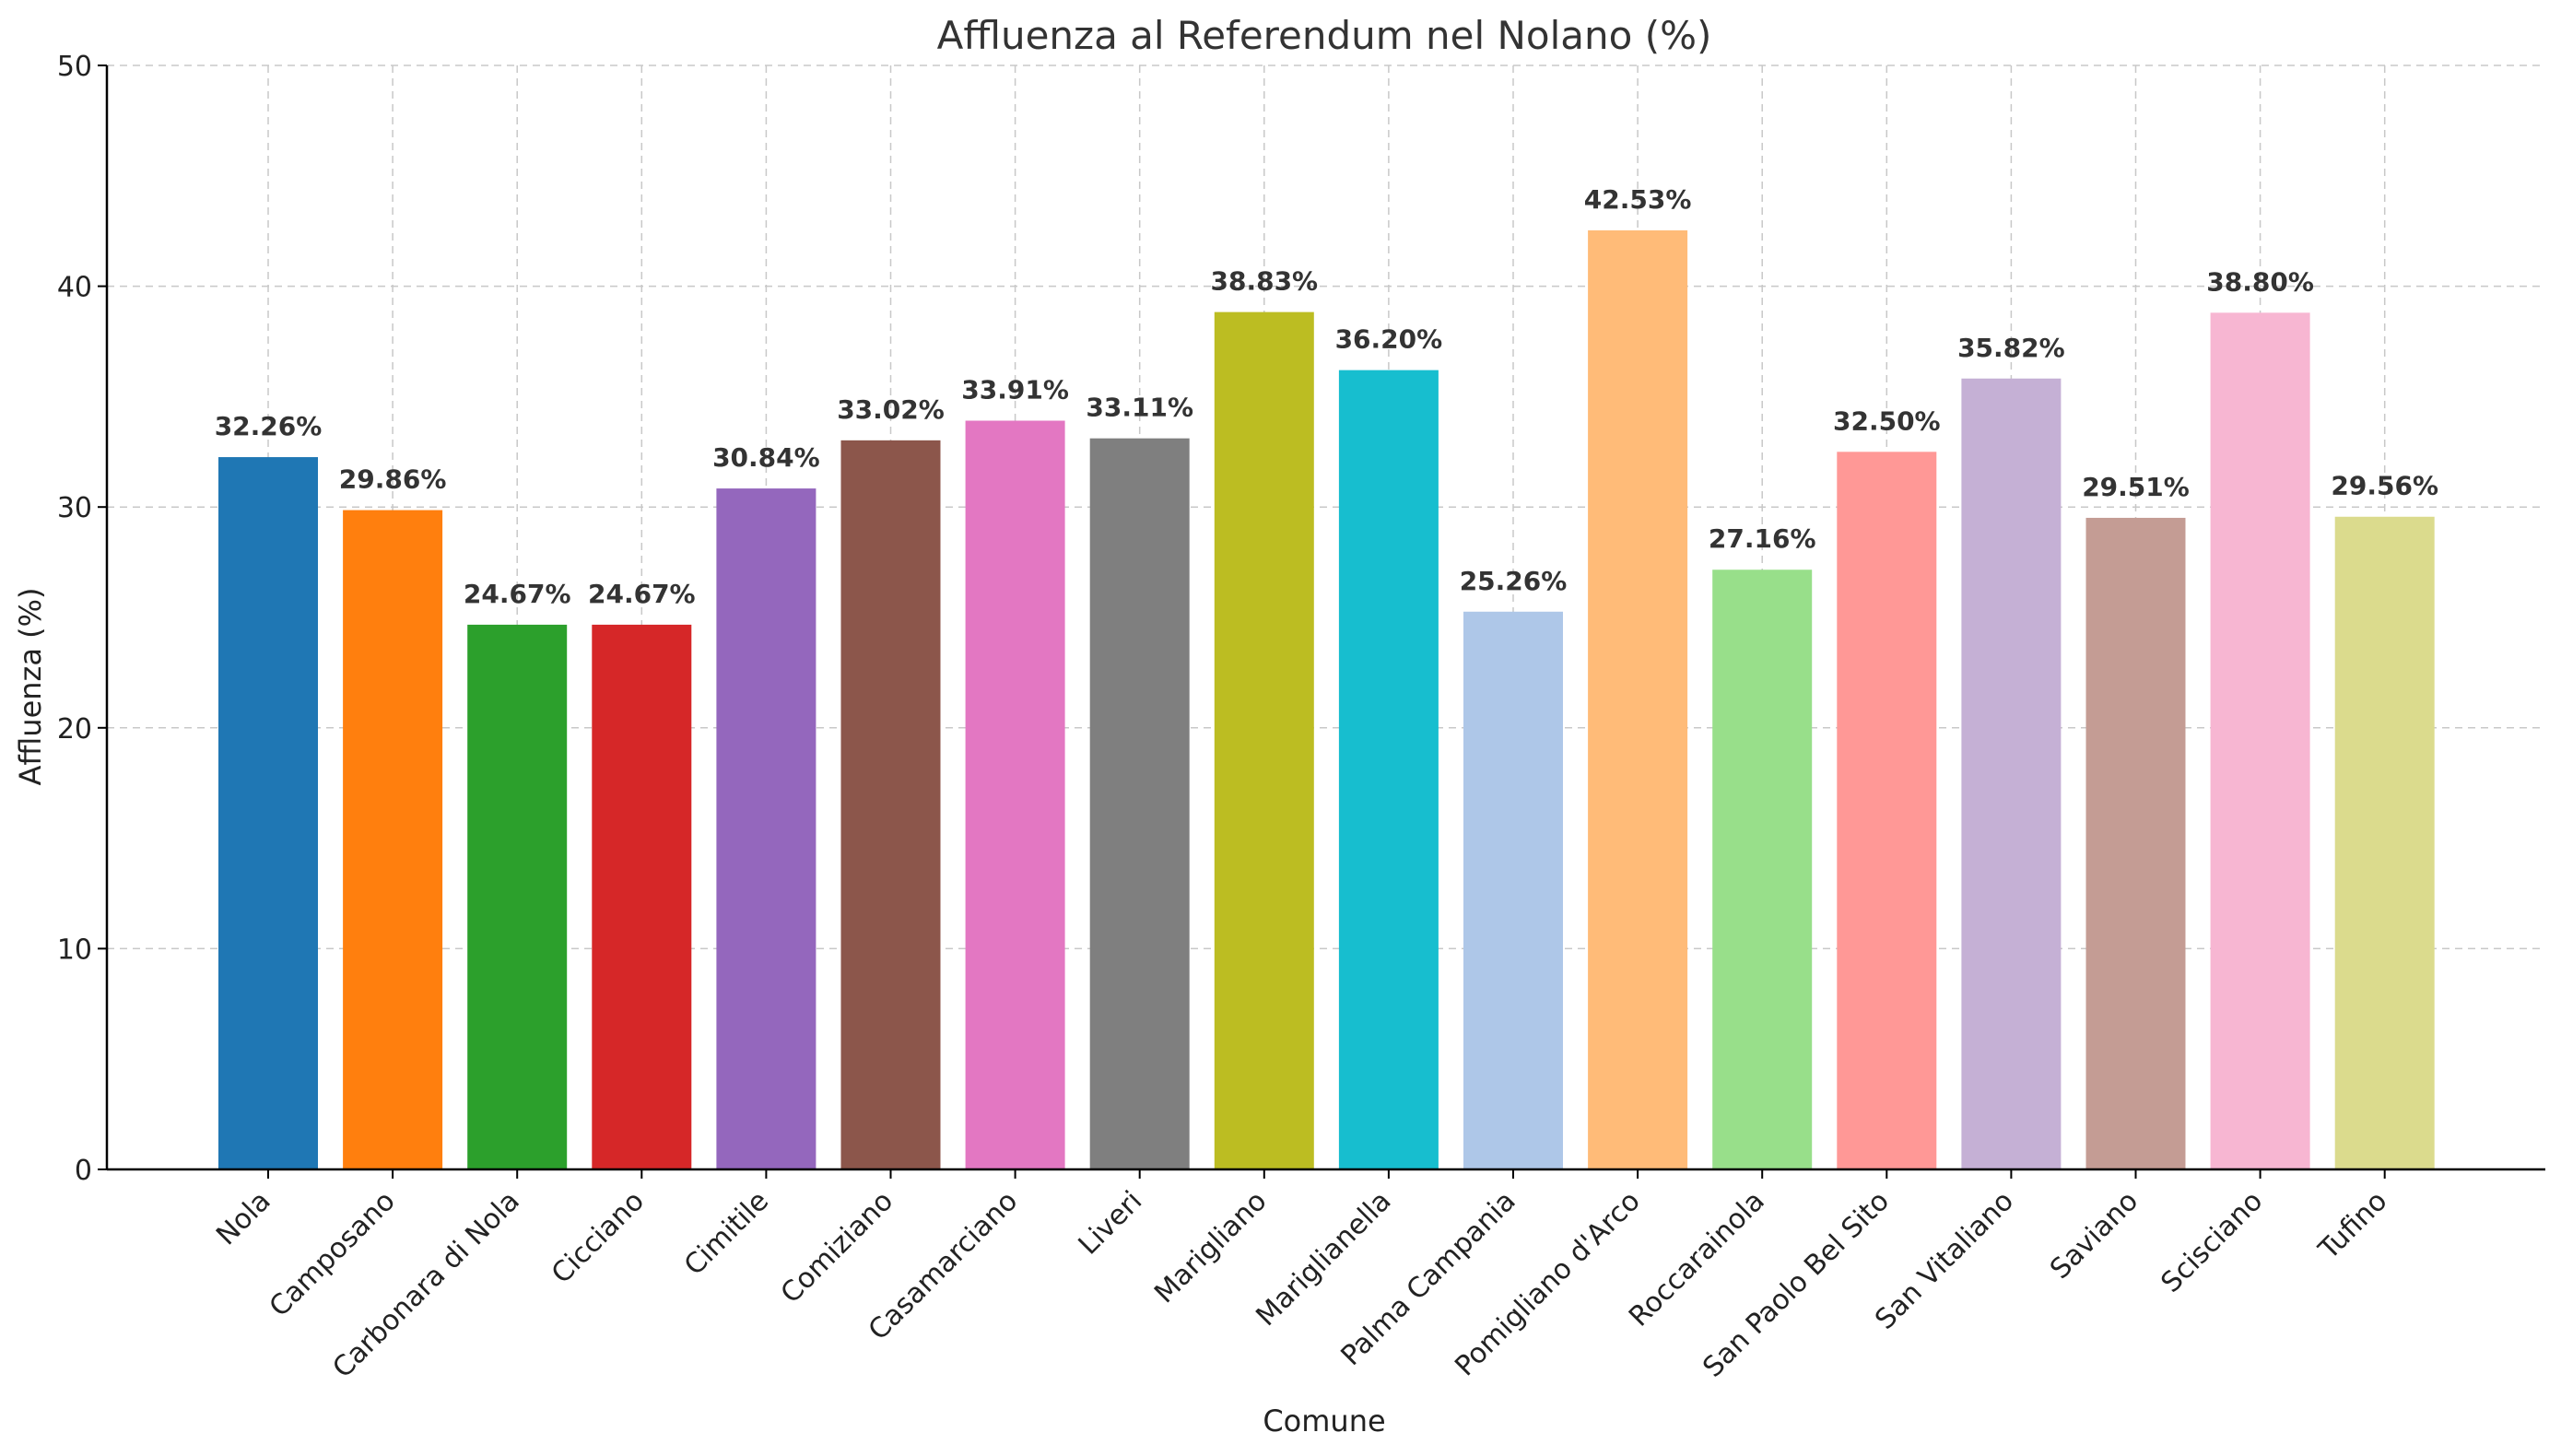  I want to click on x-axis-title: Comune, so click(1324, 1420).